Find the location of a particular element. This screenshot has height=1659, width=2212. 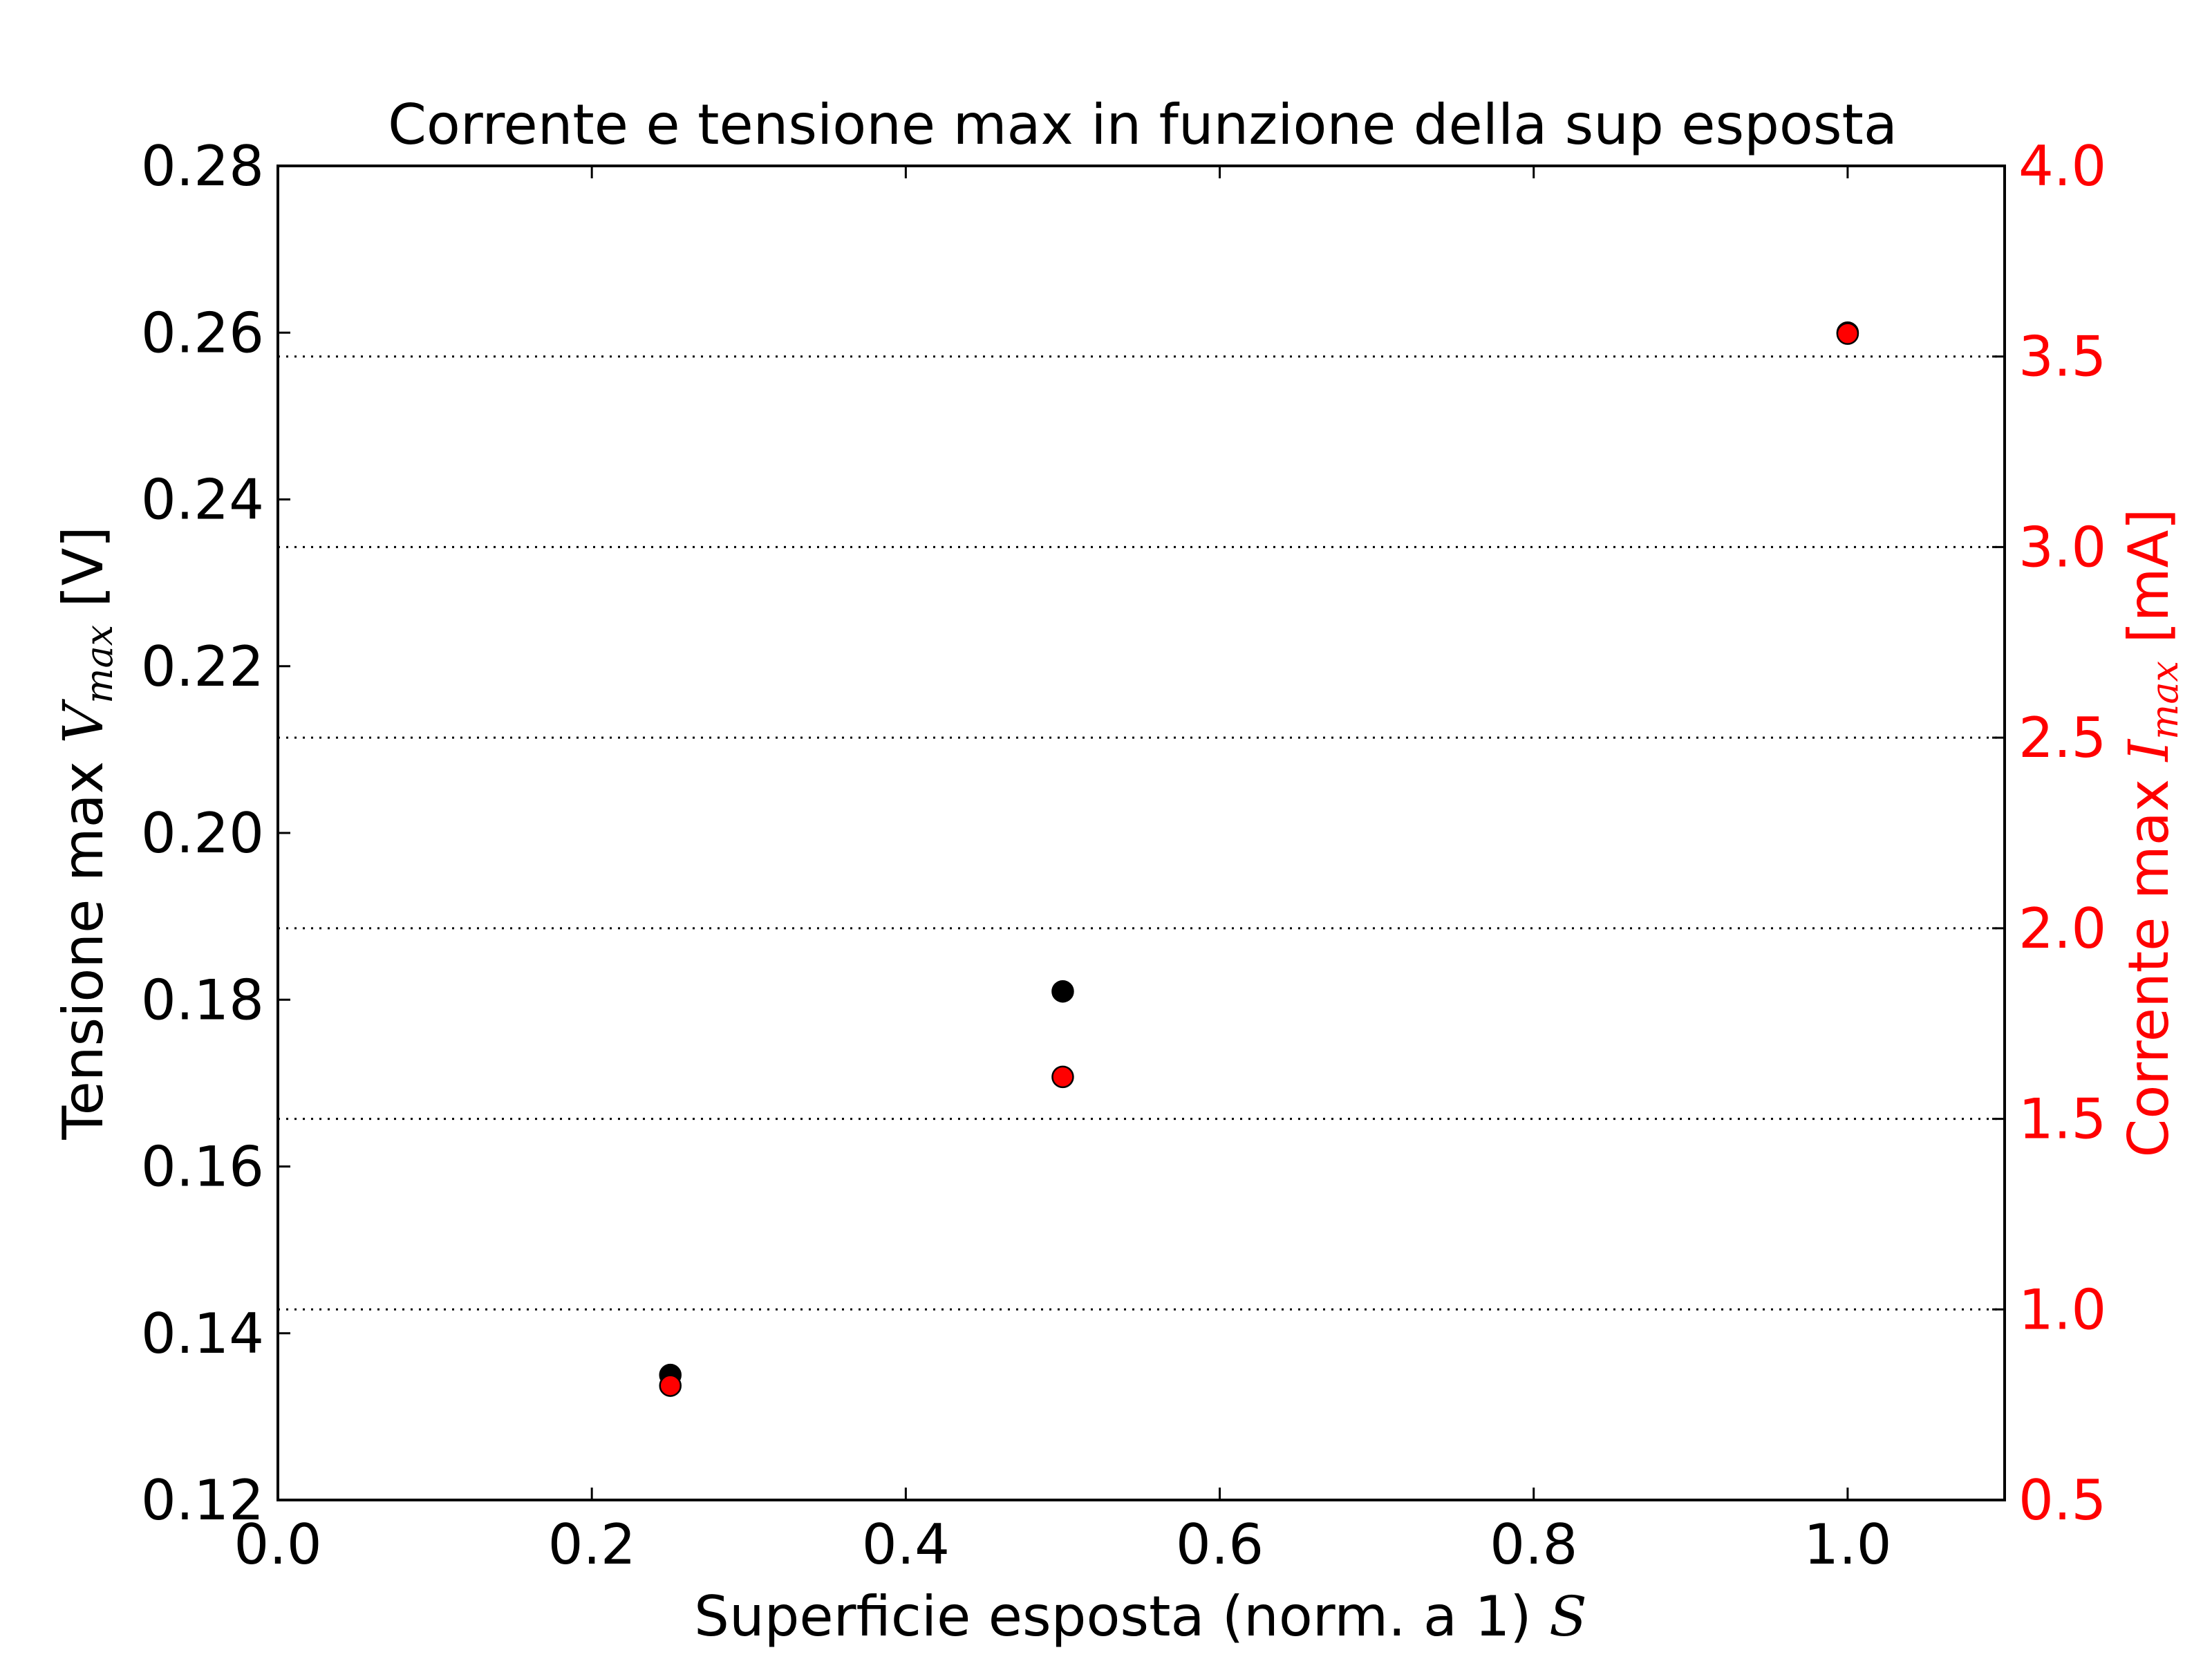

y-left-tick-label-2: 0.16 is located at coordinates (202, 1167).